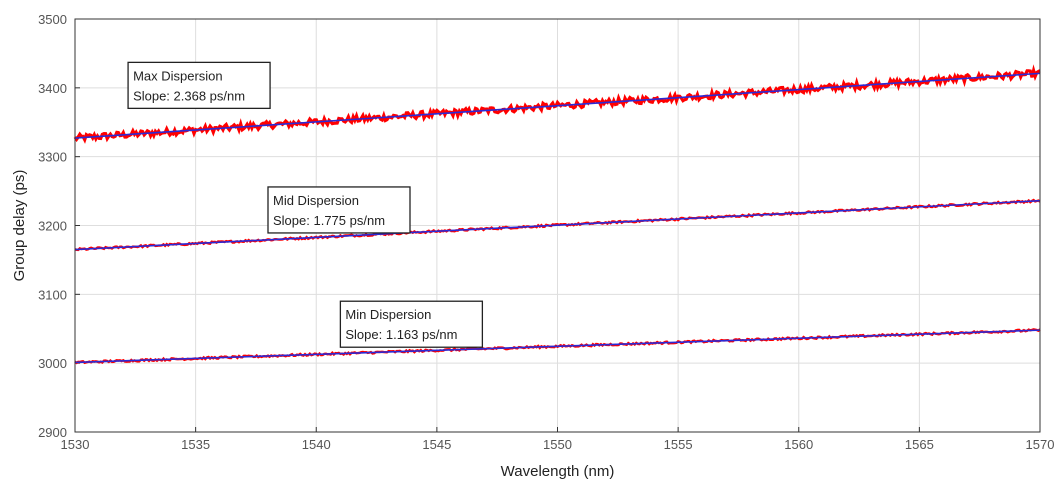  Describe the element at coordinates (75, 444) in the screenshot. I see `x-tick-label: 1530` at that location.